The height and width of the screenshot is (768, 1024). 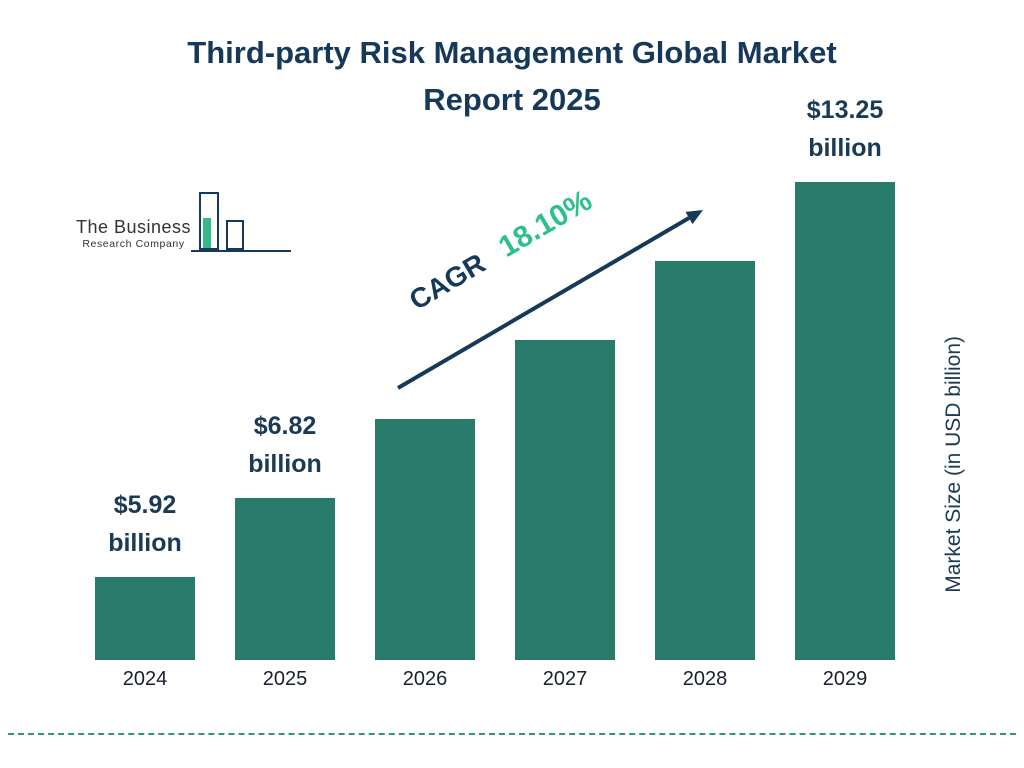 What do you see at coordinates (845, 421) in the screenshot?
I see `bar-2029` at bounding box center [845, 421].